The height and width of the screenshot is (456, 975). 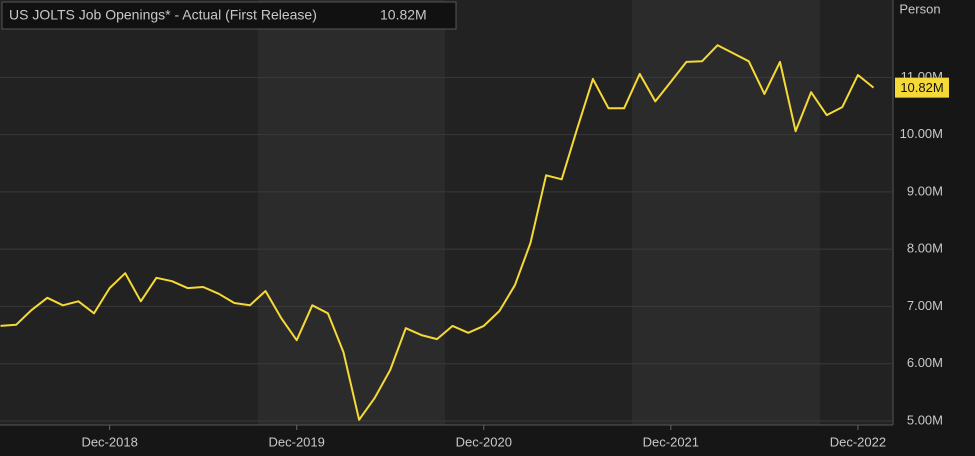 I want to click on y-tick-label: 10.00M, so click(x=921, y=133).